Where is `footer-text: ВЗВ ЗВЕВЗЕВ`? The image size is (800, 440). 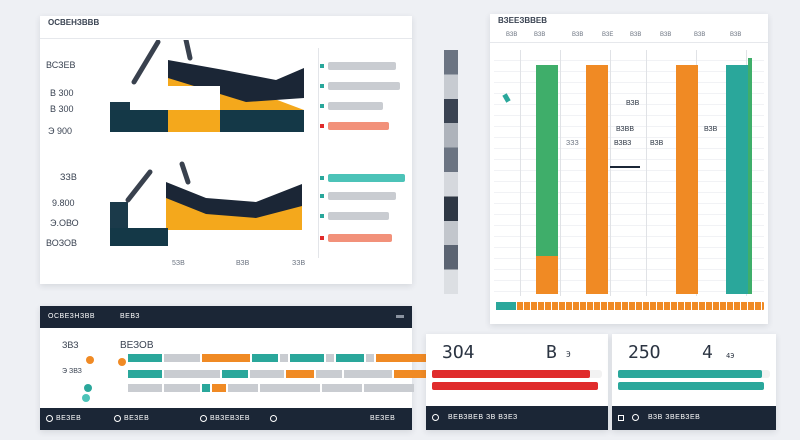 footer-text: ВЗВ ЗВЕВЗЕВ is located at coordinates (674, 417).